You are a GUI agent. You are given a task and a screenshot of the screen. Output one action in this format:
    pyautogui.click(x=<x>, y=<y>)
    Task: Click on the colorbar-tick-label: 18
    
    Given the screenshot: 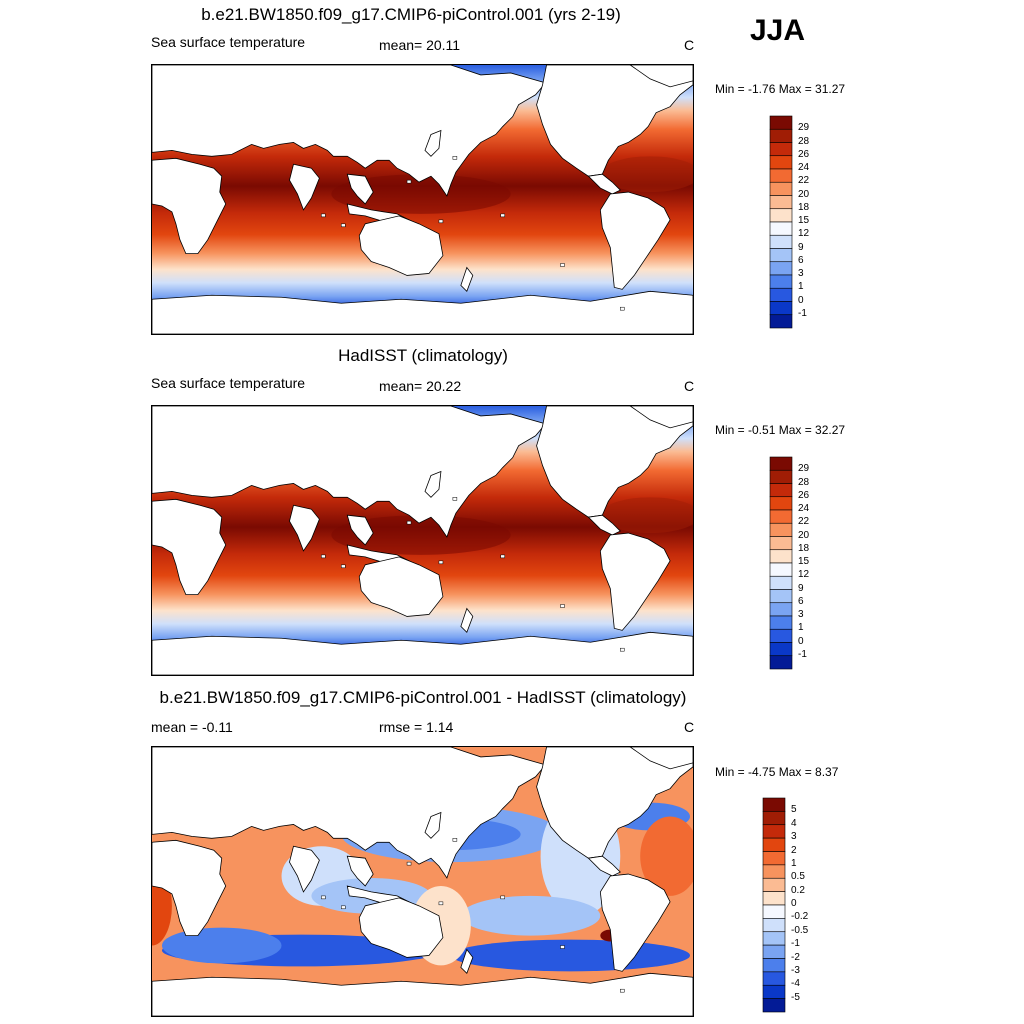 What is the action you would take?
    pyautogui.click(x=804, y=207)
    